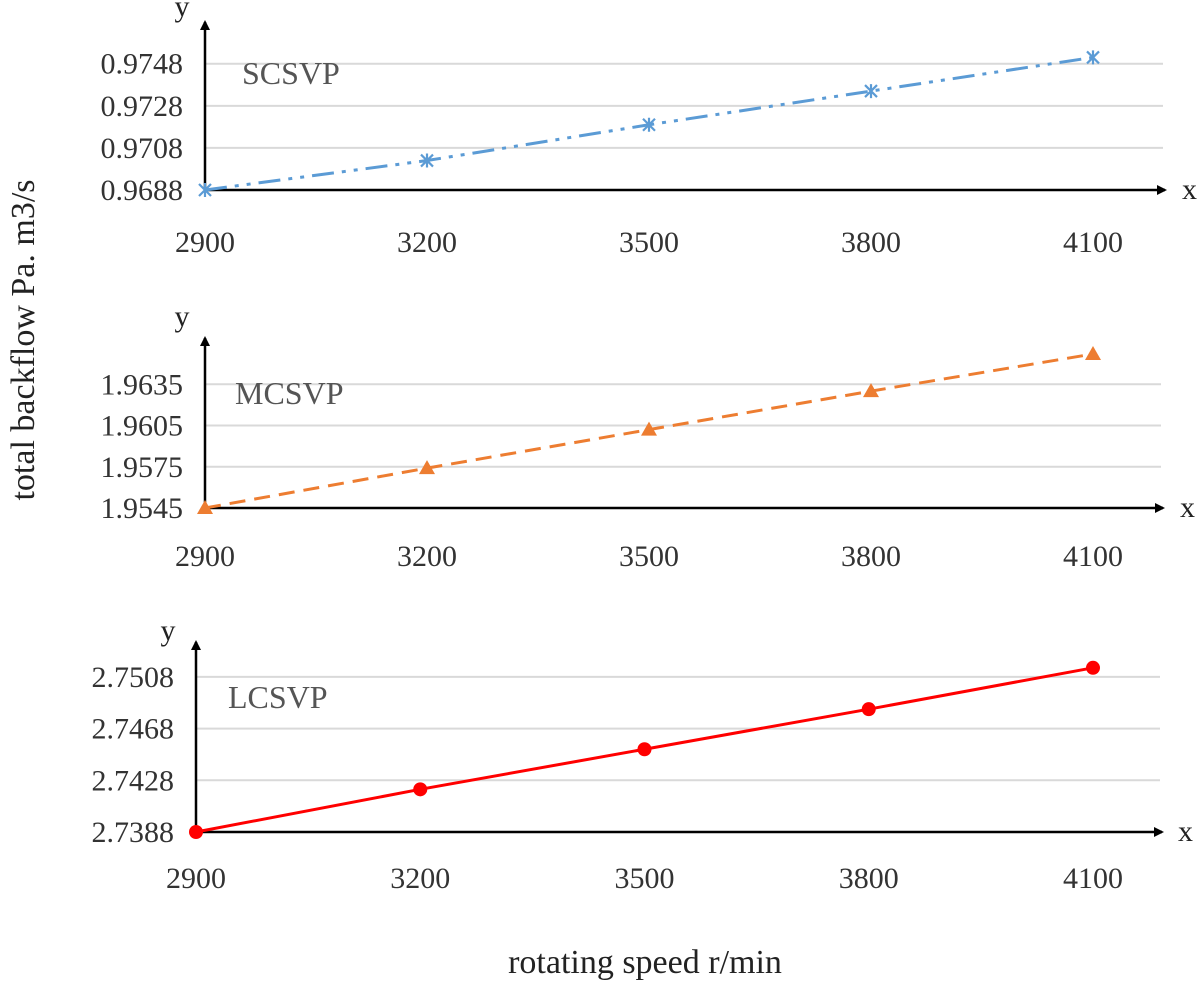 Image resolution: width=1200 pixels, height=982 pixels. Describe the element at coordinates (133, 677) in the screenshot. I see `y-tick-label: 2.7508` at that location.